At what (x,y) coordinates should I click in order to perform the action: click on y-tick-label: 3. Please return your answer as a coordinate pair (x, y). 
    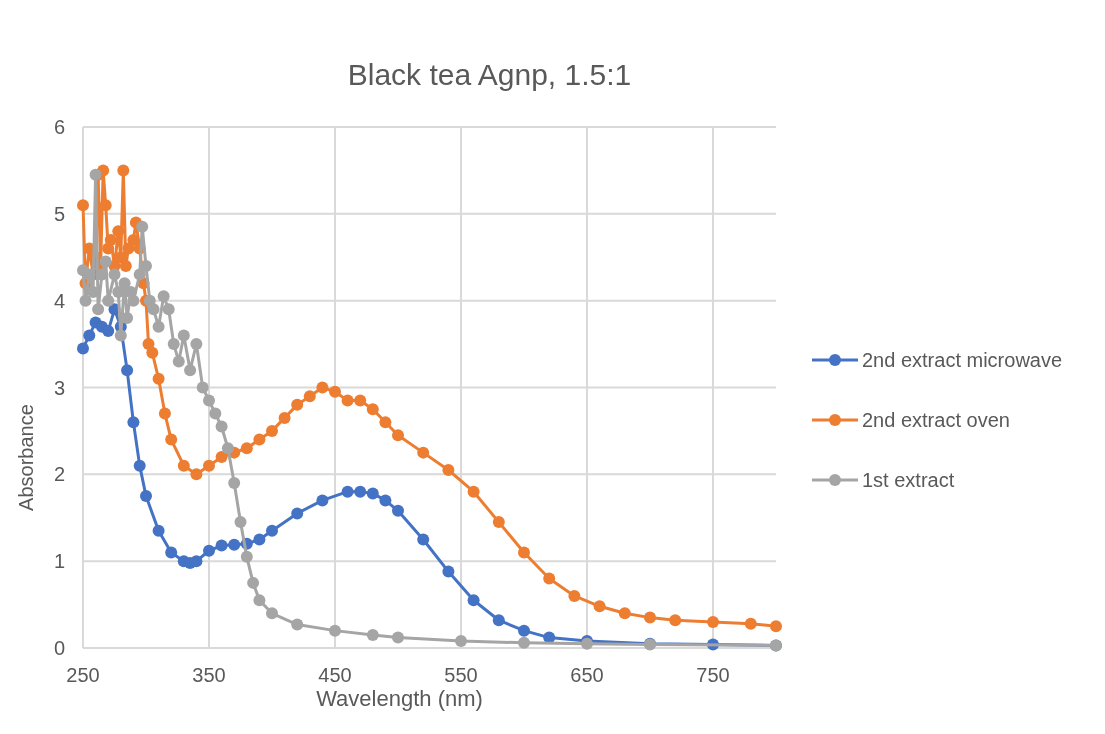
    Looking at the image, I should click on (59, 387).